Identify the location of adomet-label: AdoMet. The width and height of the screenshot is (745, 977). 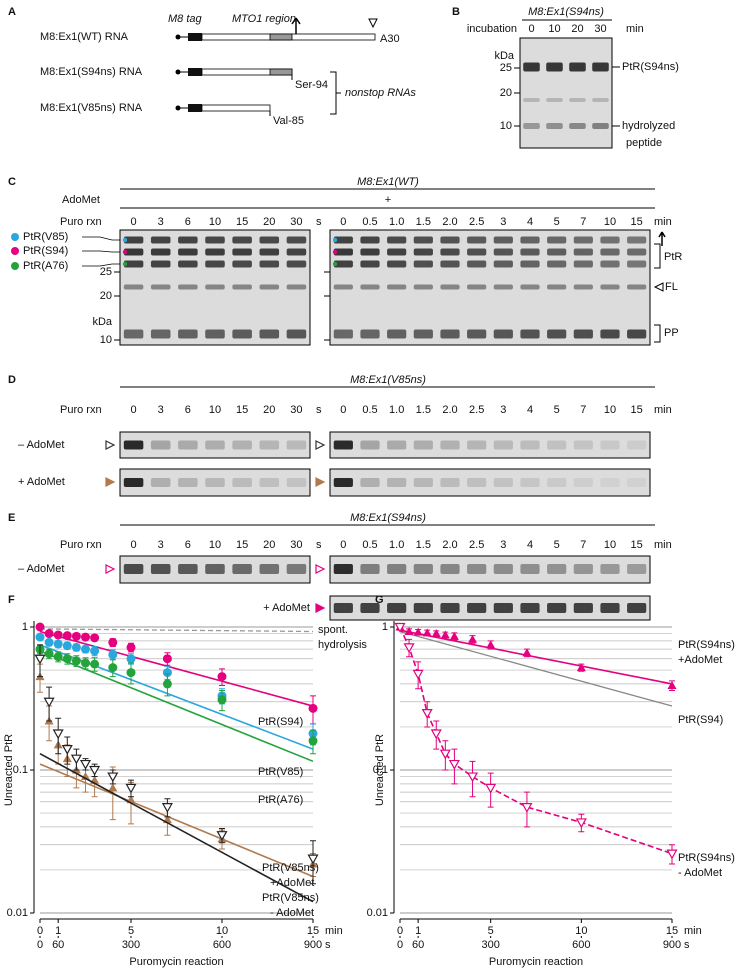
(81, 200).